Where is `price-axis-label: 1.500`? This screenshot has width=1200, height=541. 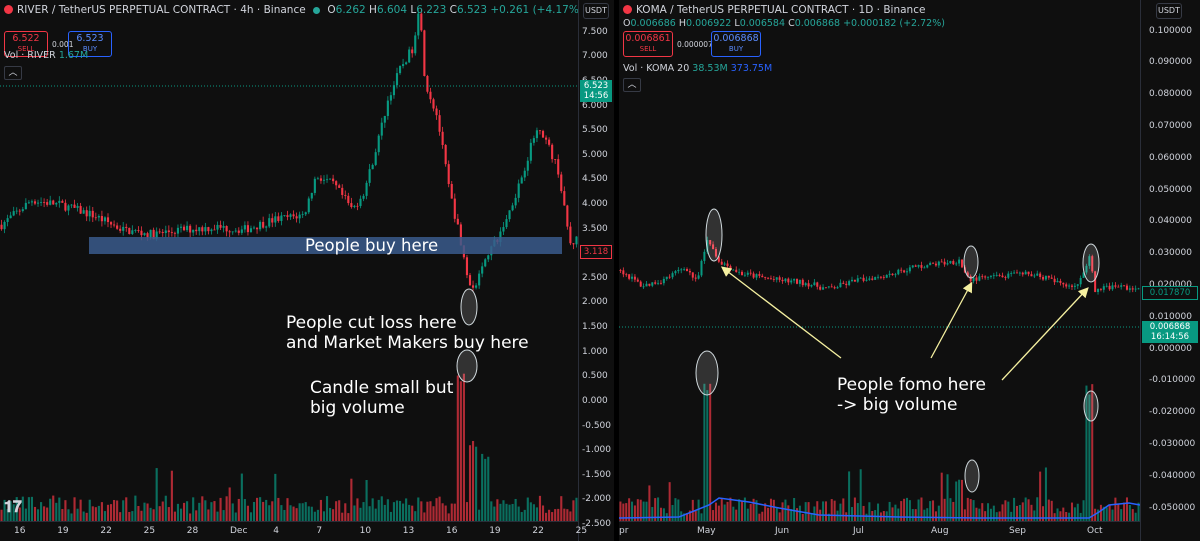
price-axis-label: 1.500 is located at coordinates (595, 327).